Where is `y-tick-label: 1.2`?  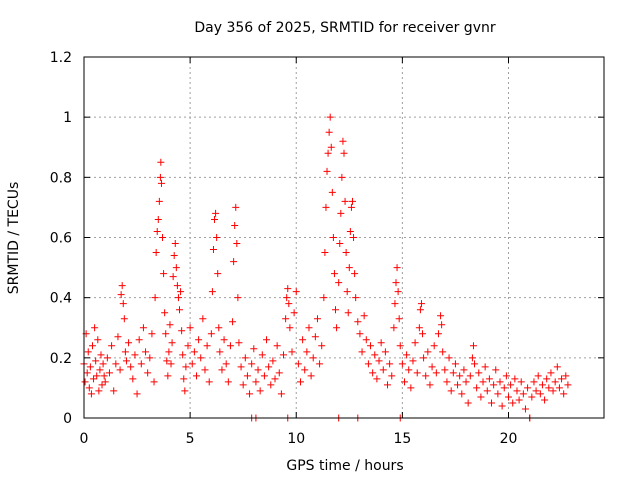 y-tick-label: 1.2 is located at coordinates (61, 58).